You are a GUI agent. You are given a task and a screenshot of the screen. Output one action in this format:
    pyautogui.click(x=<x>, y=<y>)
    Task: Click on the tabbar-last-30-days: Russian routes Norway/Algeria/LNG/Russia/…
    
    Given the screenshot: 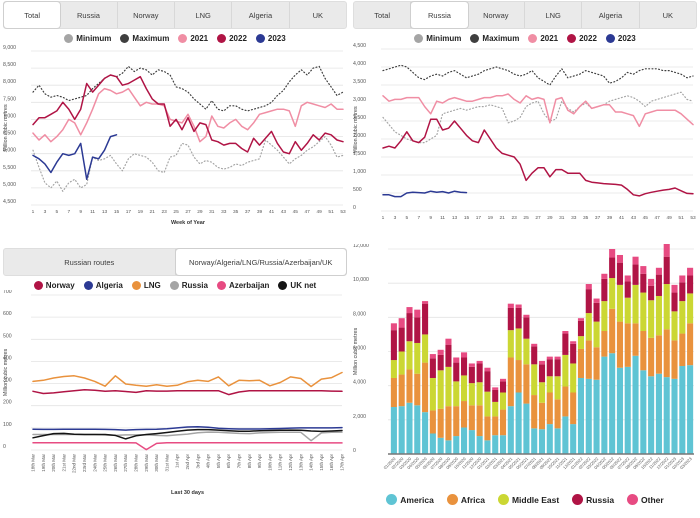 What is the action you would take?
    pyautogui.click(x=175, y=262)
    